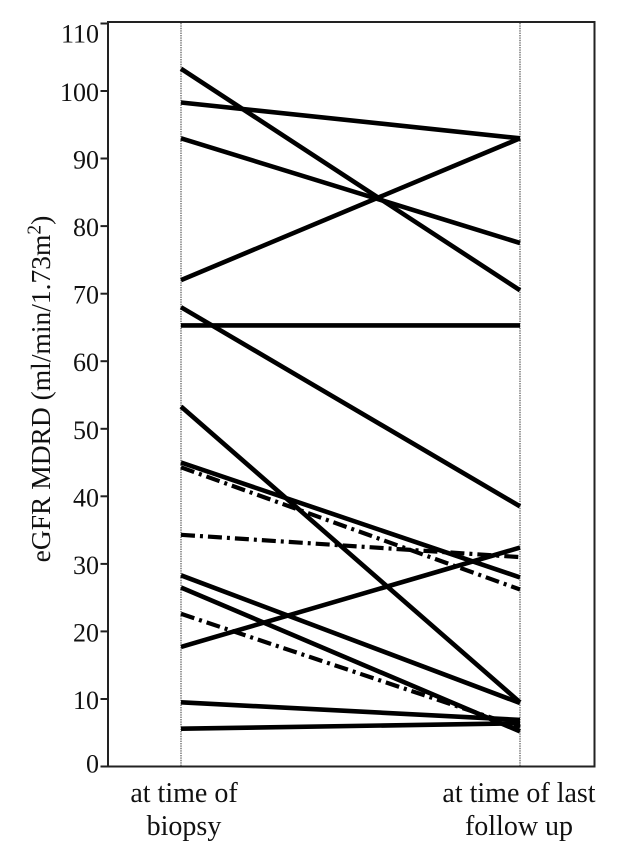 The image size is (620, 860). Describe the element at coordinates (86, 227) in the screenshot. I see `svg-text: 80` at that location.